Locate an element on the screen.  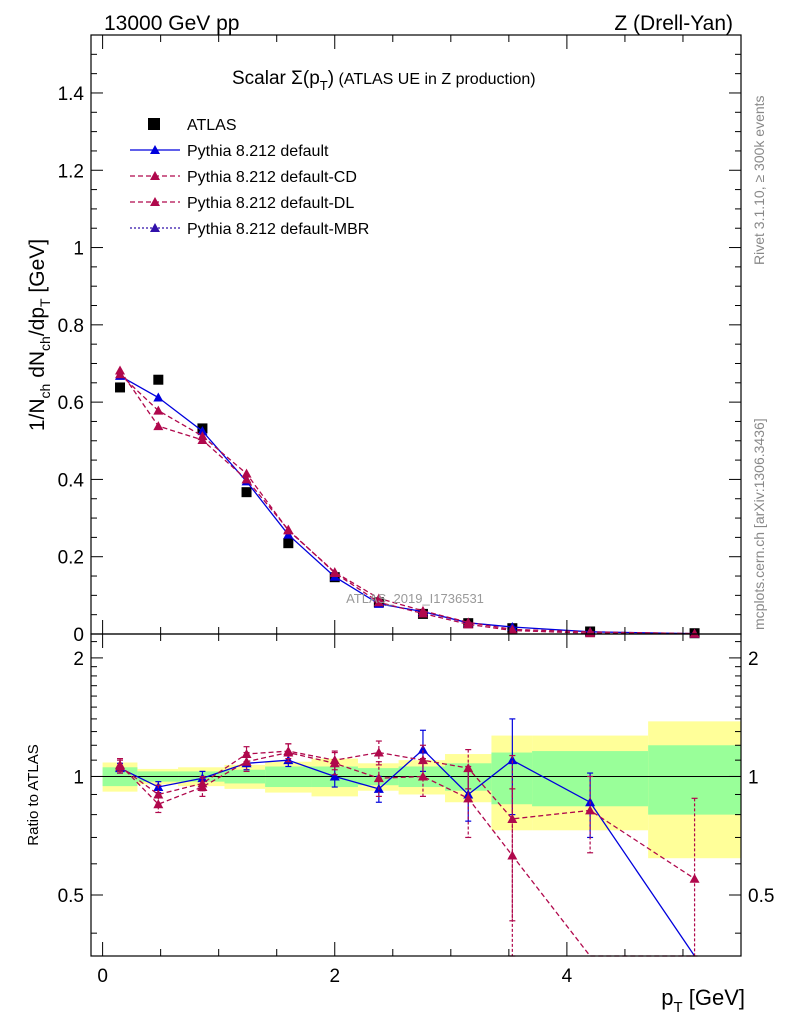
ratio-y-tick-label-right: 0.5 is located at coordinates (761, 896).